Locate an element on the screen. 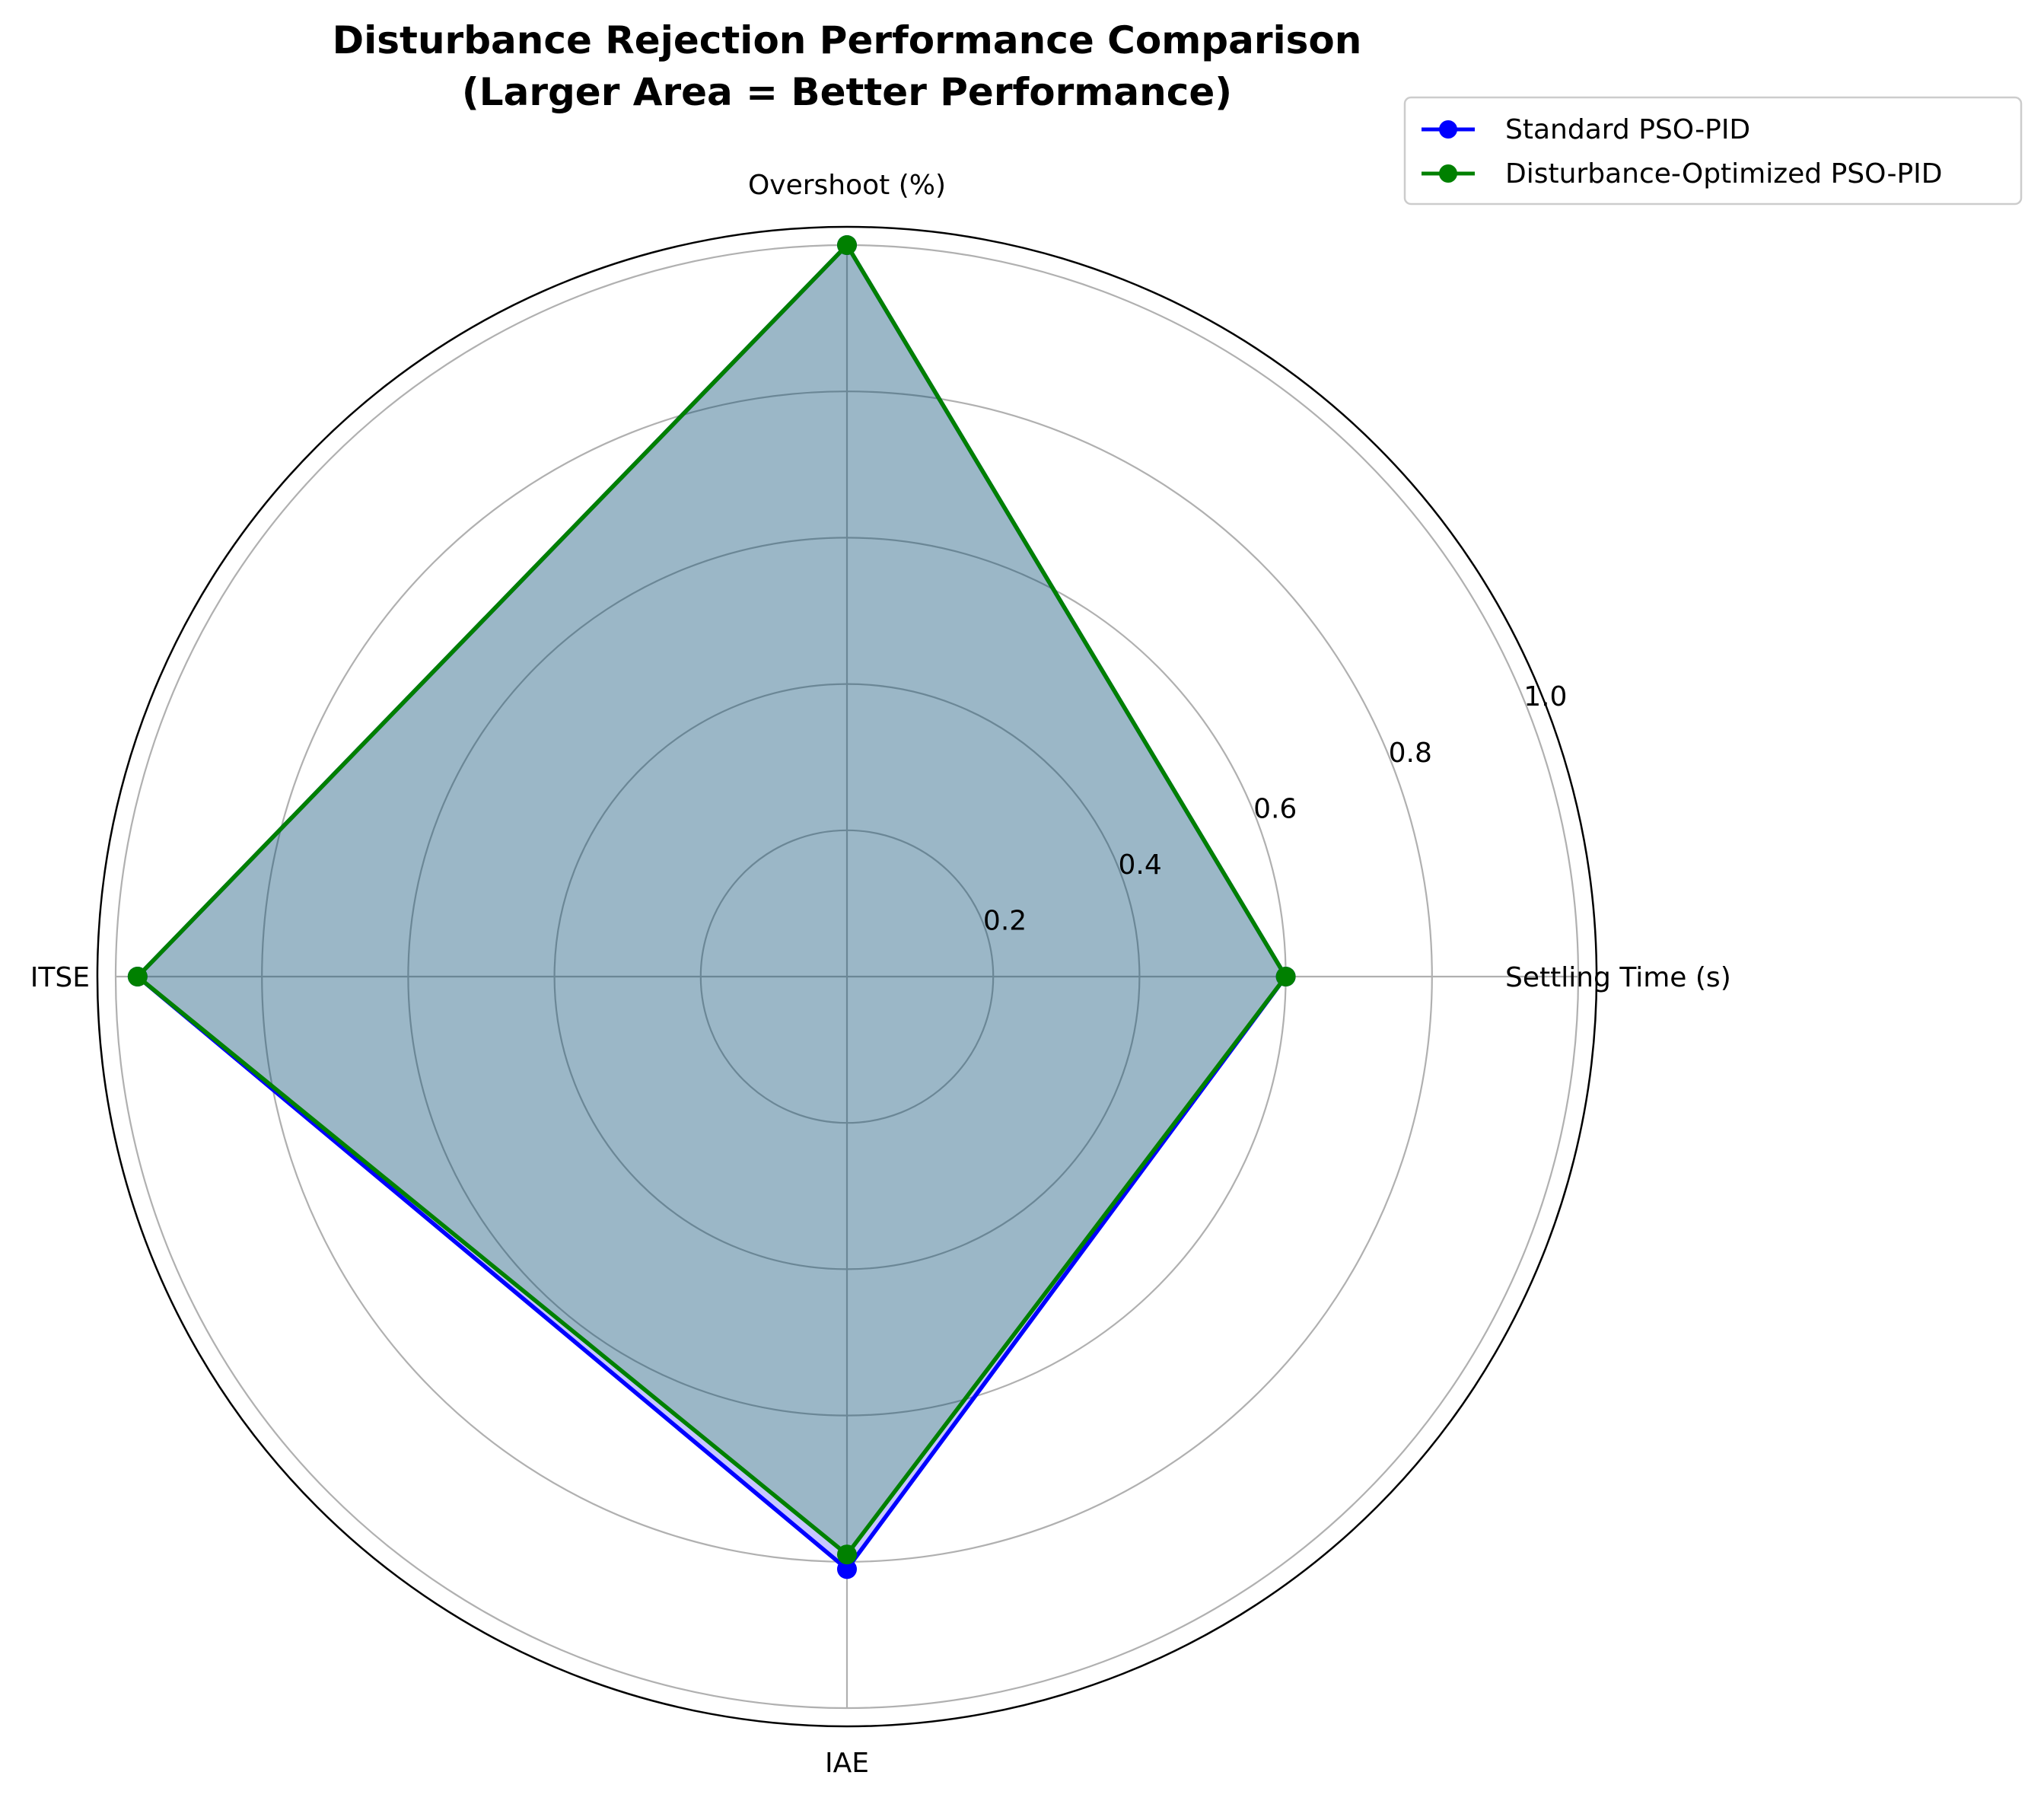 Image resolution: width=2044 pixels, height=1804 pixels. radial-tick-label: 0.4 is located at coordinates (1140, 865).